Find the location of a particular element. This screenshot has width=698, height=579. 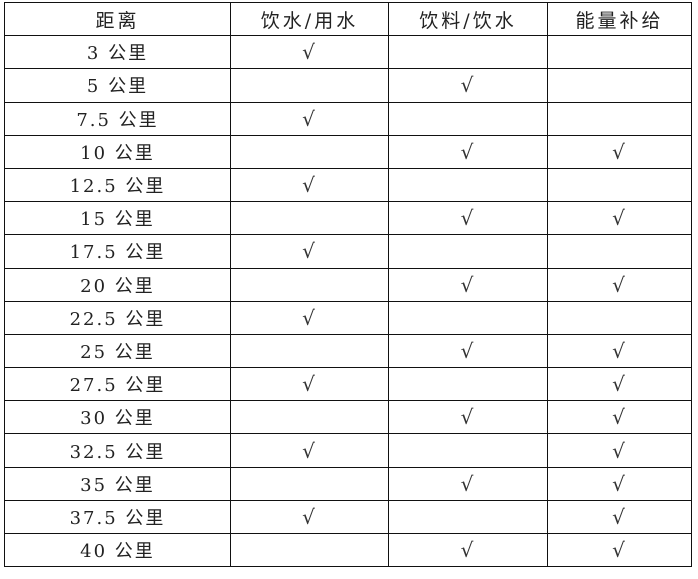

distance-cell: 30 公里 is located at coordinates (117, 417).